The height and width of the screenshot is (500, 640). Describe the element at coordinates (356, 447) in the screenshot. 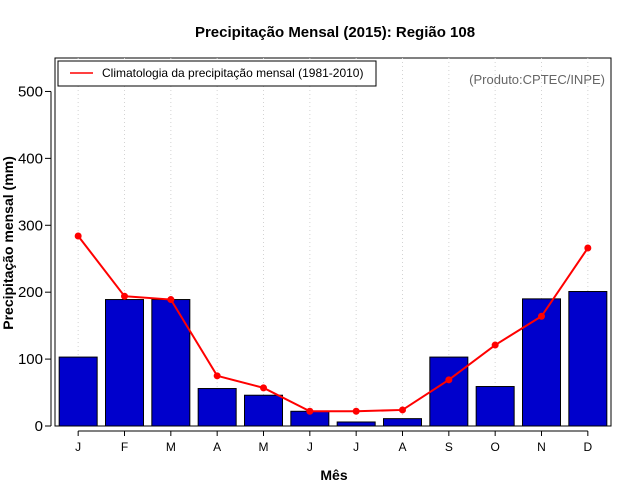

I see `x-tick-label-6: J` at that location.